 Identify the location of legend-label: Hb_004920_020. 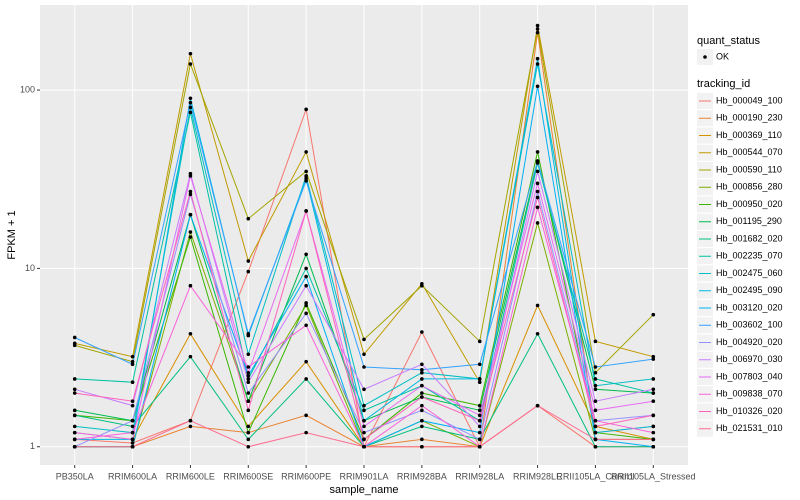
(749, 342).